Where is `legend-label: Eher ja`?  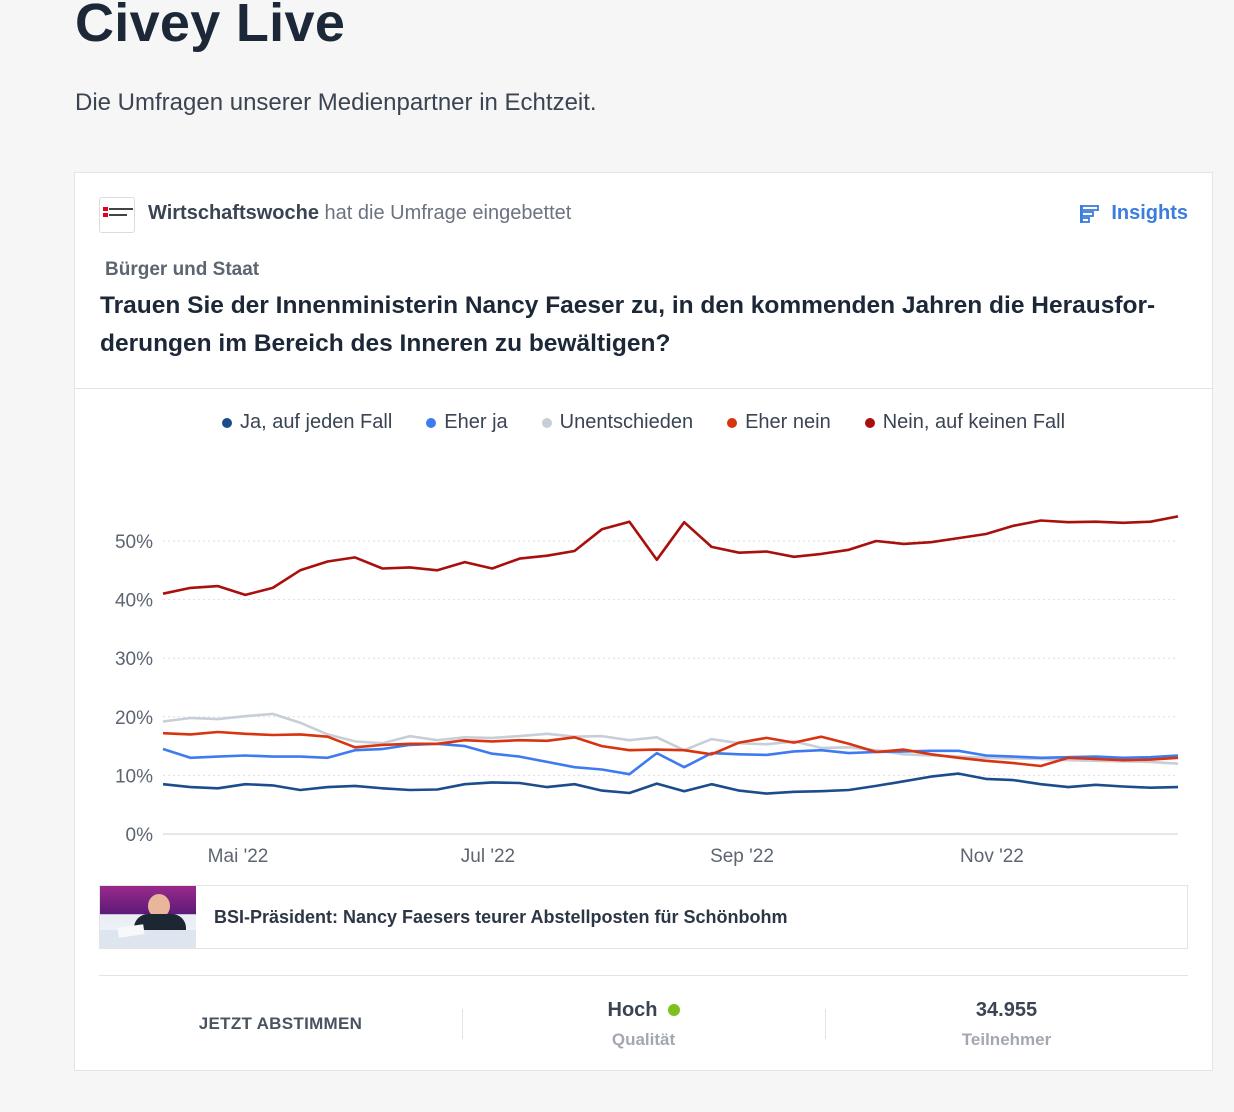
legend-label: Eher ja is located at coordinates (476, 422).